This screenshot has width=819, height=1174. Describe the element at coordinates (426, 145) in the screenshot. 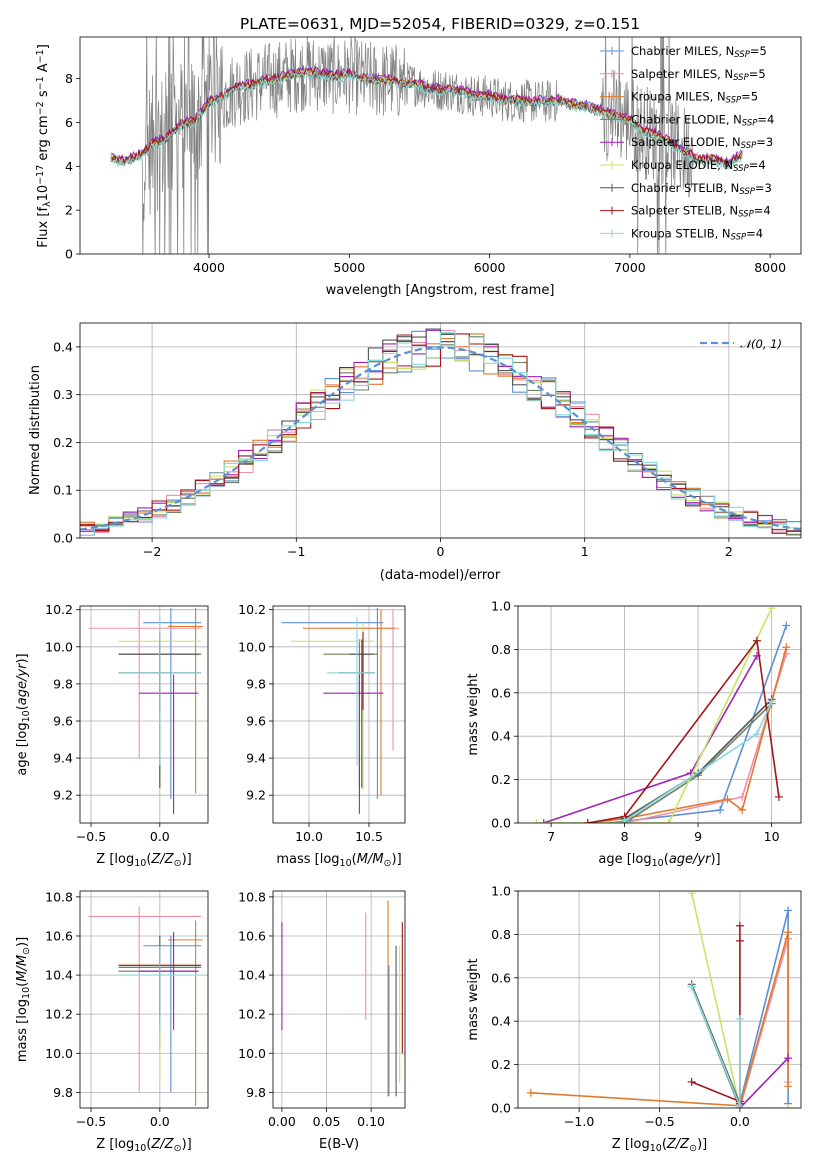

I see `spectrum-plot` at that location.